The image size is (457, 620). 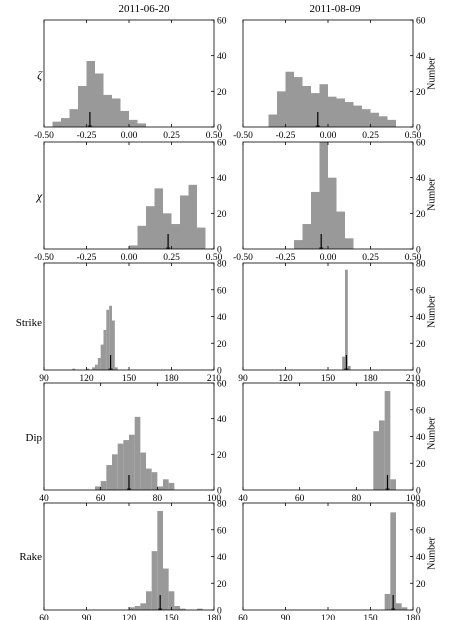 What do you see at coordinates (39, 75) in the screenshot?
I see `row-label-zeta: ζ` at bounding box center [39, 75].